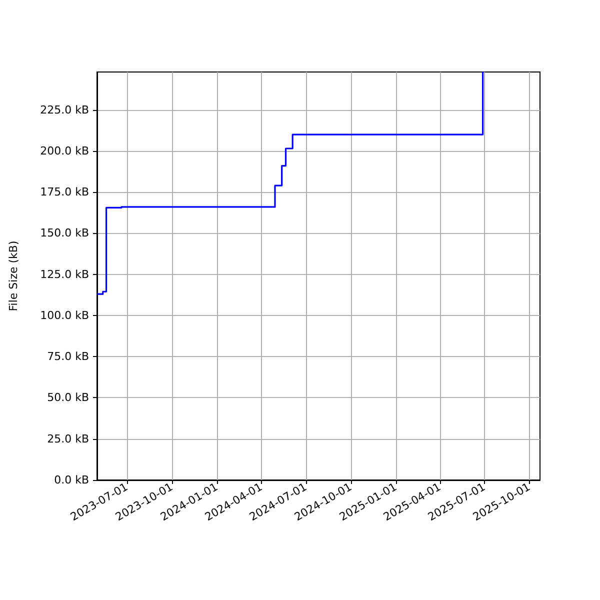 The image size is (600, 600). What do you see at coordinates (64, 233) in the screenshot?
I see `y-tick-label: 150.0 kB` at bounding box center [64, 233].